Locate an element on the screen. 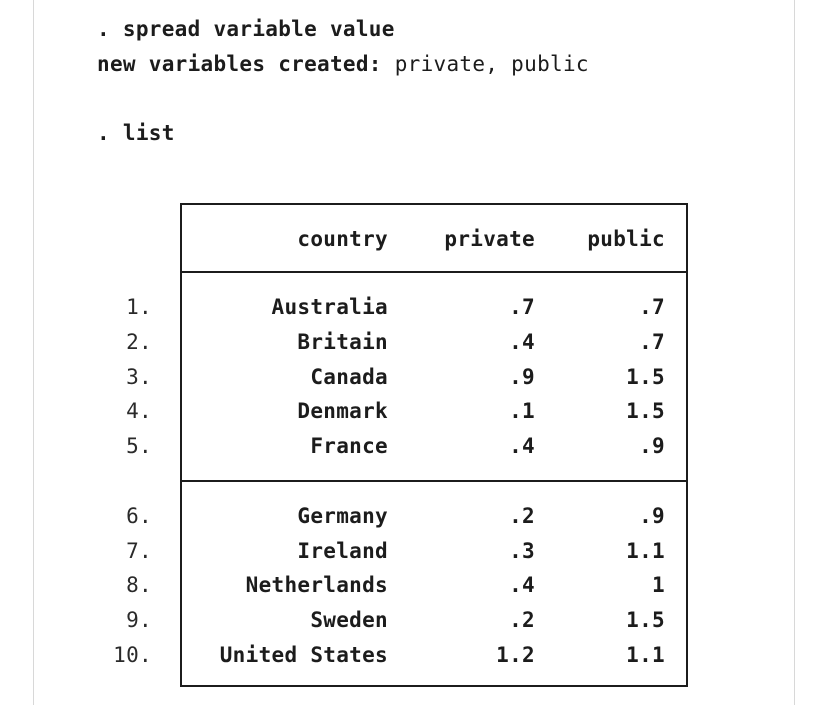 Image resolution: width=828 pixels, height=705 pixels. column-header-private: private is located at coordinates (489, 239).